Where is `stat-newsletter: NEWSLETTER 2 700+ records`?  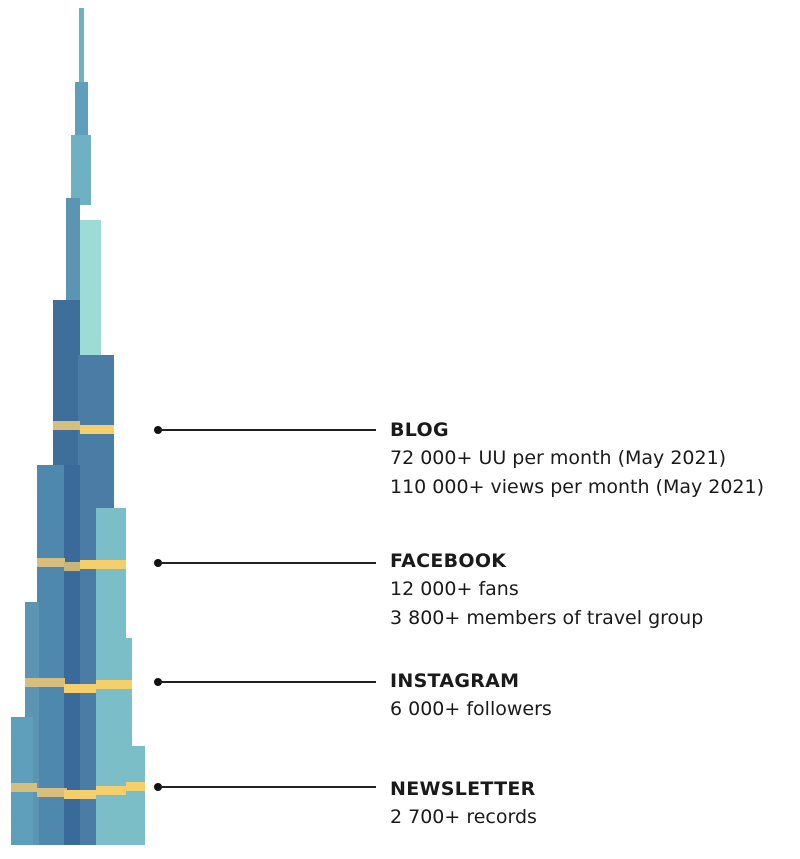
stat-newsletter: NEWSLETTER 2 700+ records is located at coordinates (463, 803).